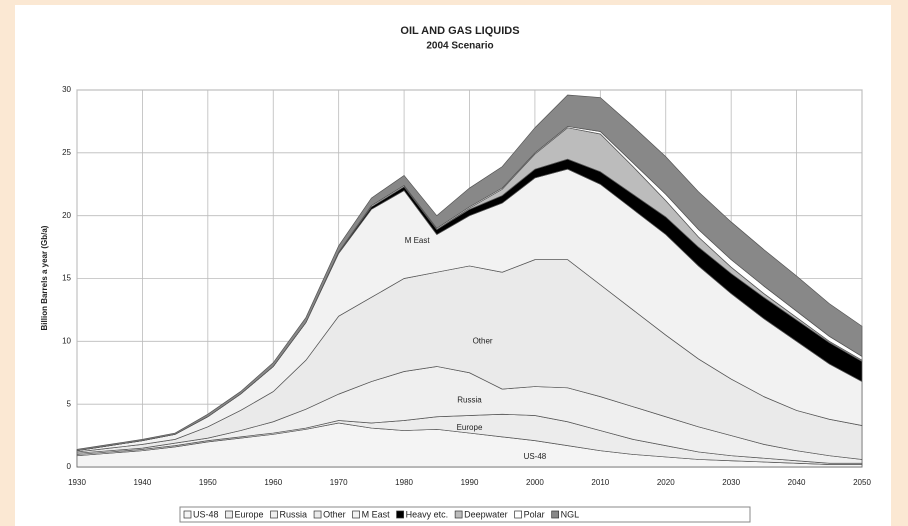 Image resolution: width=908 pixels, height=526 pixels. Describe the element at coordinates (66, 215) in the screenshot. I see `y-tick-label: 20` at that location.